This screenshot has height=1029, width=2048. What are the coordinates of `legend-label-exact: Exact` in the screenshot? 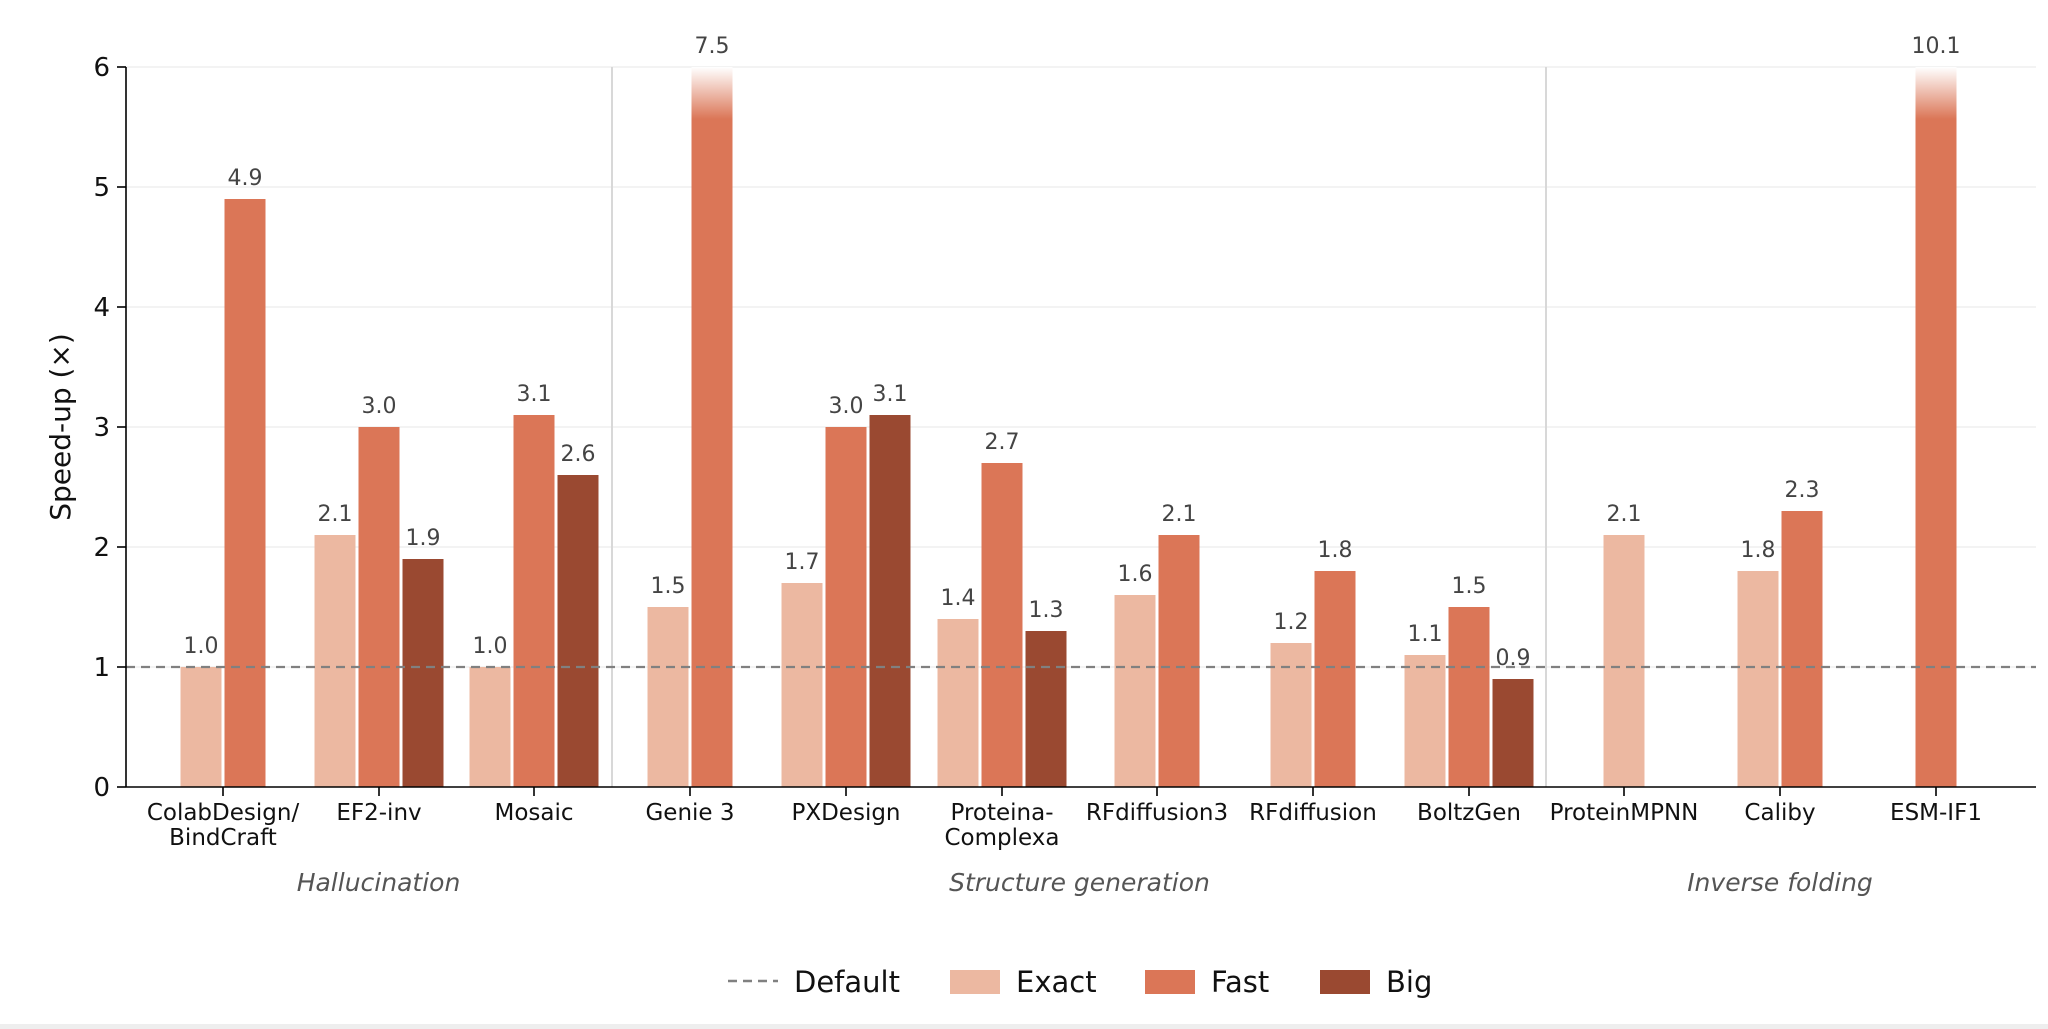 It's located at (1056, 982).